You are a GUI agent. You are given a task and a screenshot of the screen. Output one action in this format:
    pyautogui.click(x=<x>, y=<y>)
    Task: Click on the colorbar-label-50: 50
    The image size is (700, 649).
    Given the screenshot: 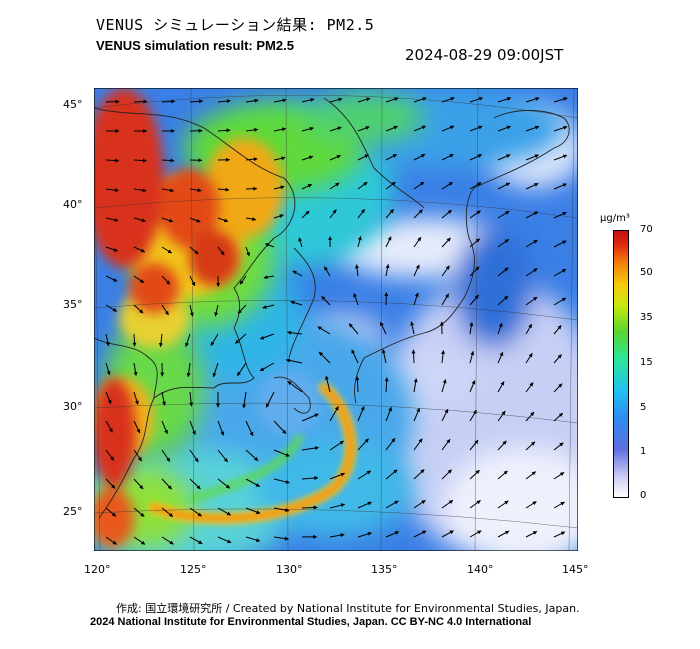 What is the action you would take?
    pyautogui.click(x=646, y=272)
    